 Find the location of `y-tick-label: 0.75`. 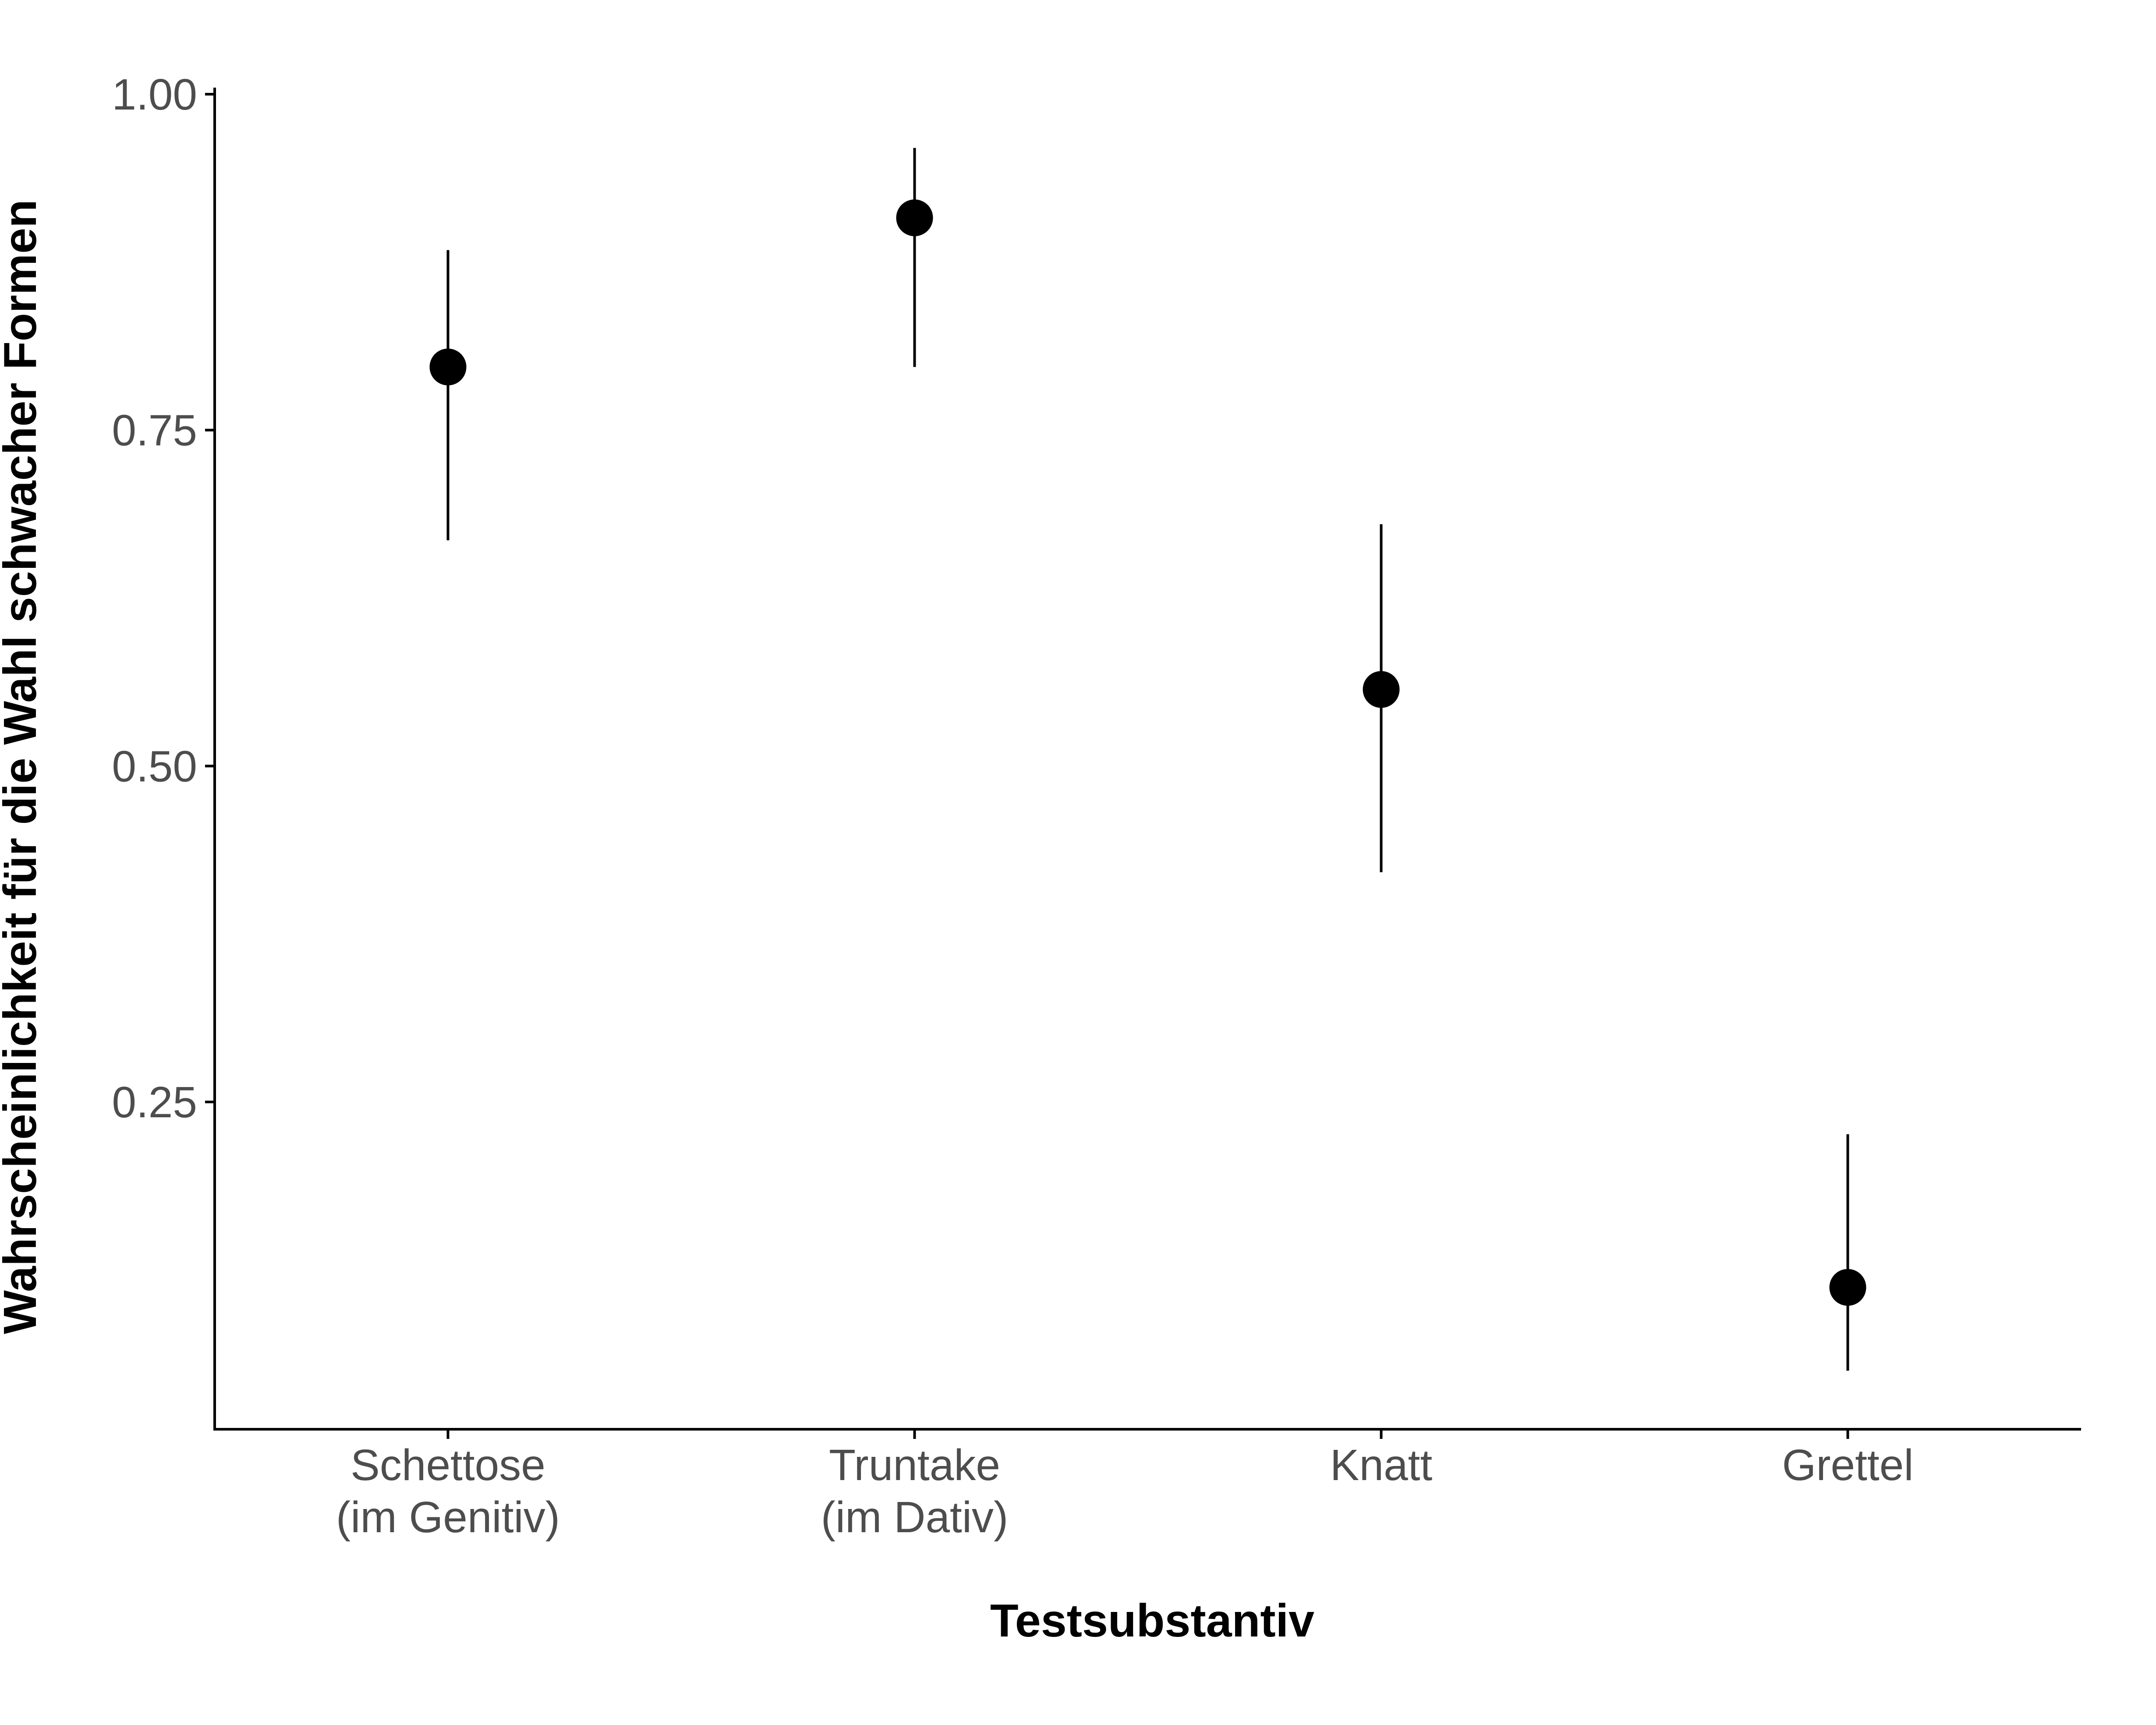

y-tick-label: 0.75 is located at coordinates (154, 430).